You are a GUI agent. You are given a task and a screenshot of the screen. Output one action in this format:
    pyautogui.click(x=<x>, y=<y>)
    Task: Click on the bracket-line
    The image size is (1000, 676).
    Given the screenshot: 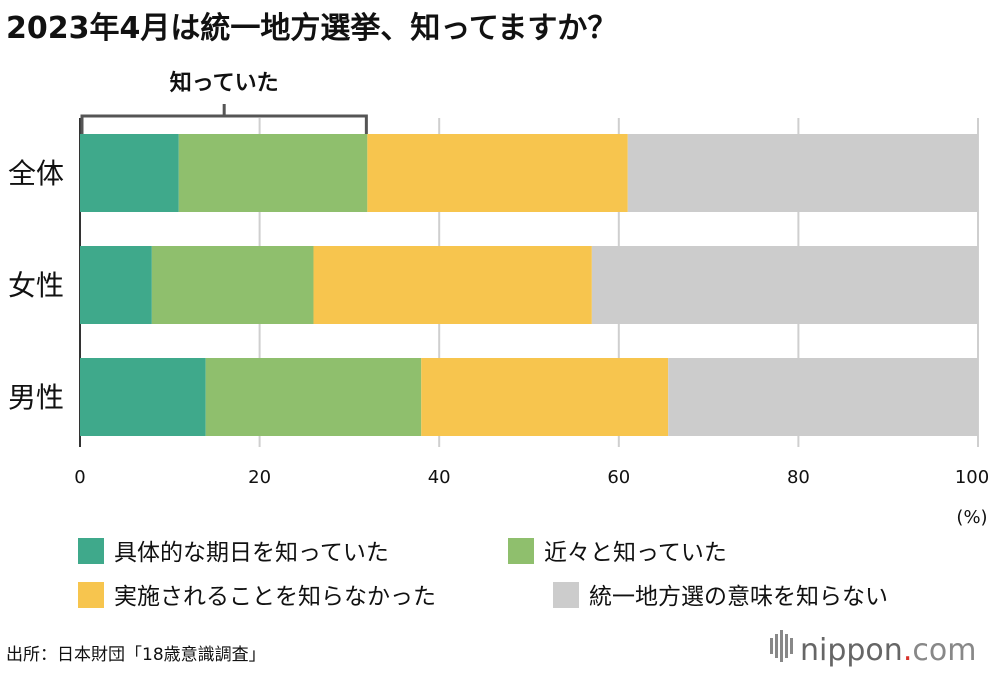 What is the action you would take?
    pyautogui.click(x=224, y=119)
    